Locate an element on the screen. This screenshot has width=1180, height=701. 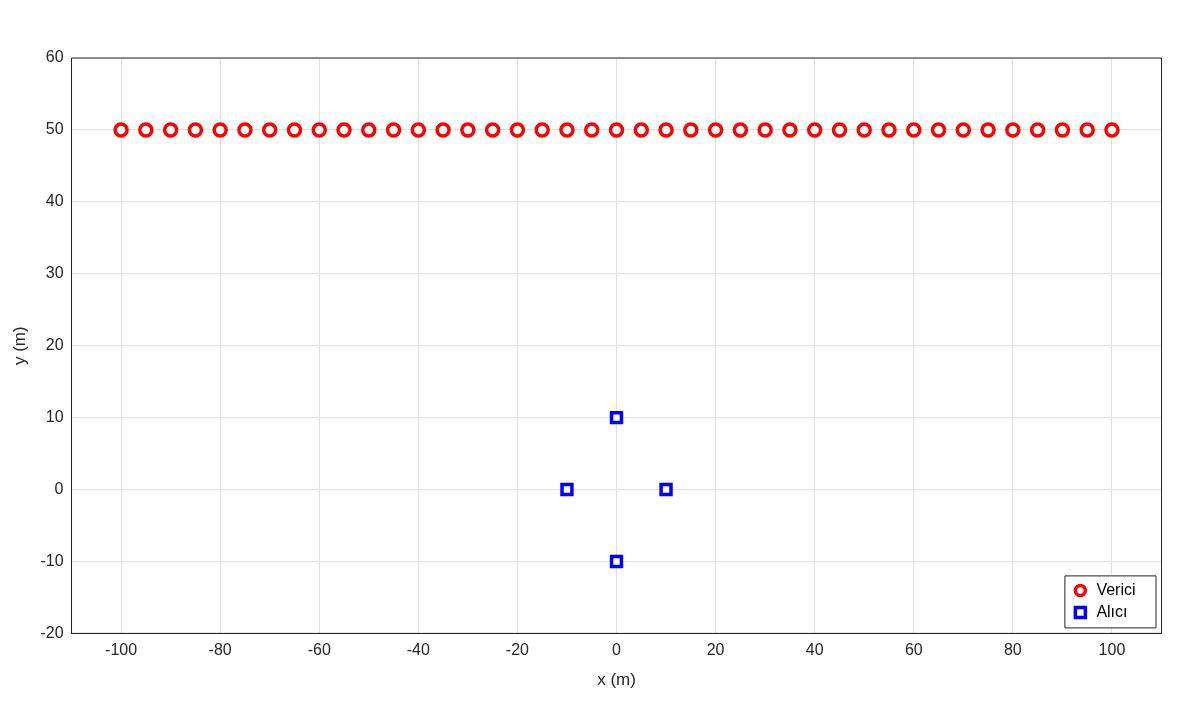
y-tick-label: 30 is located at coordinates (54, 273).